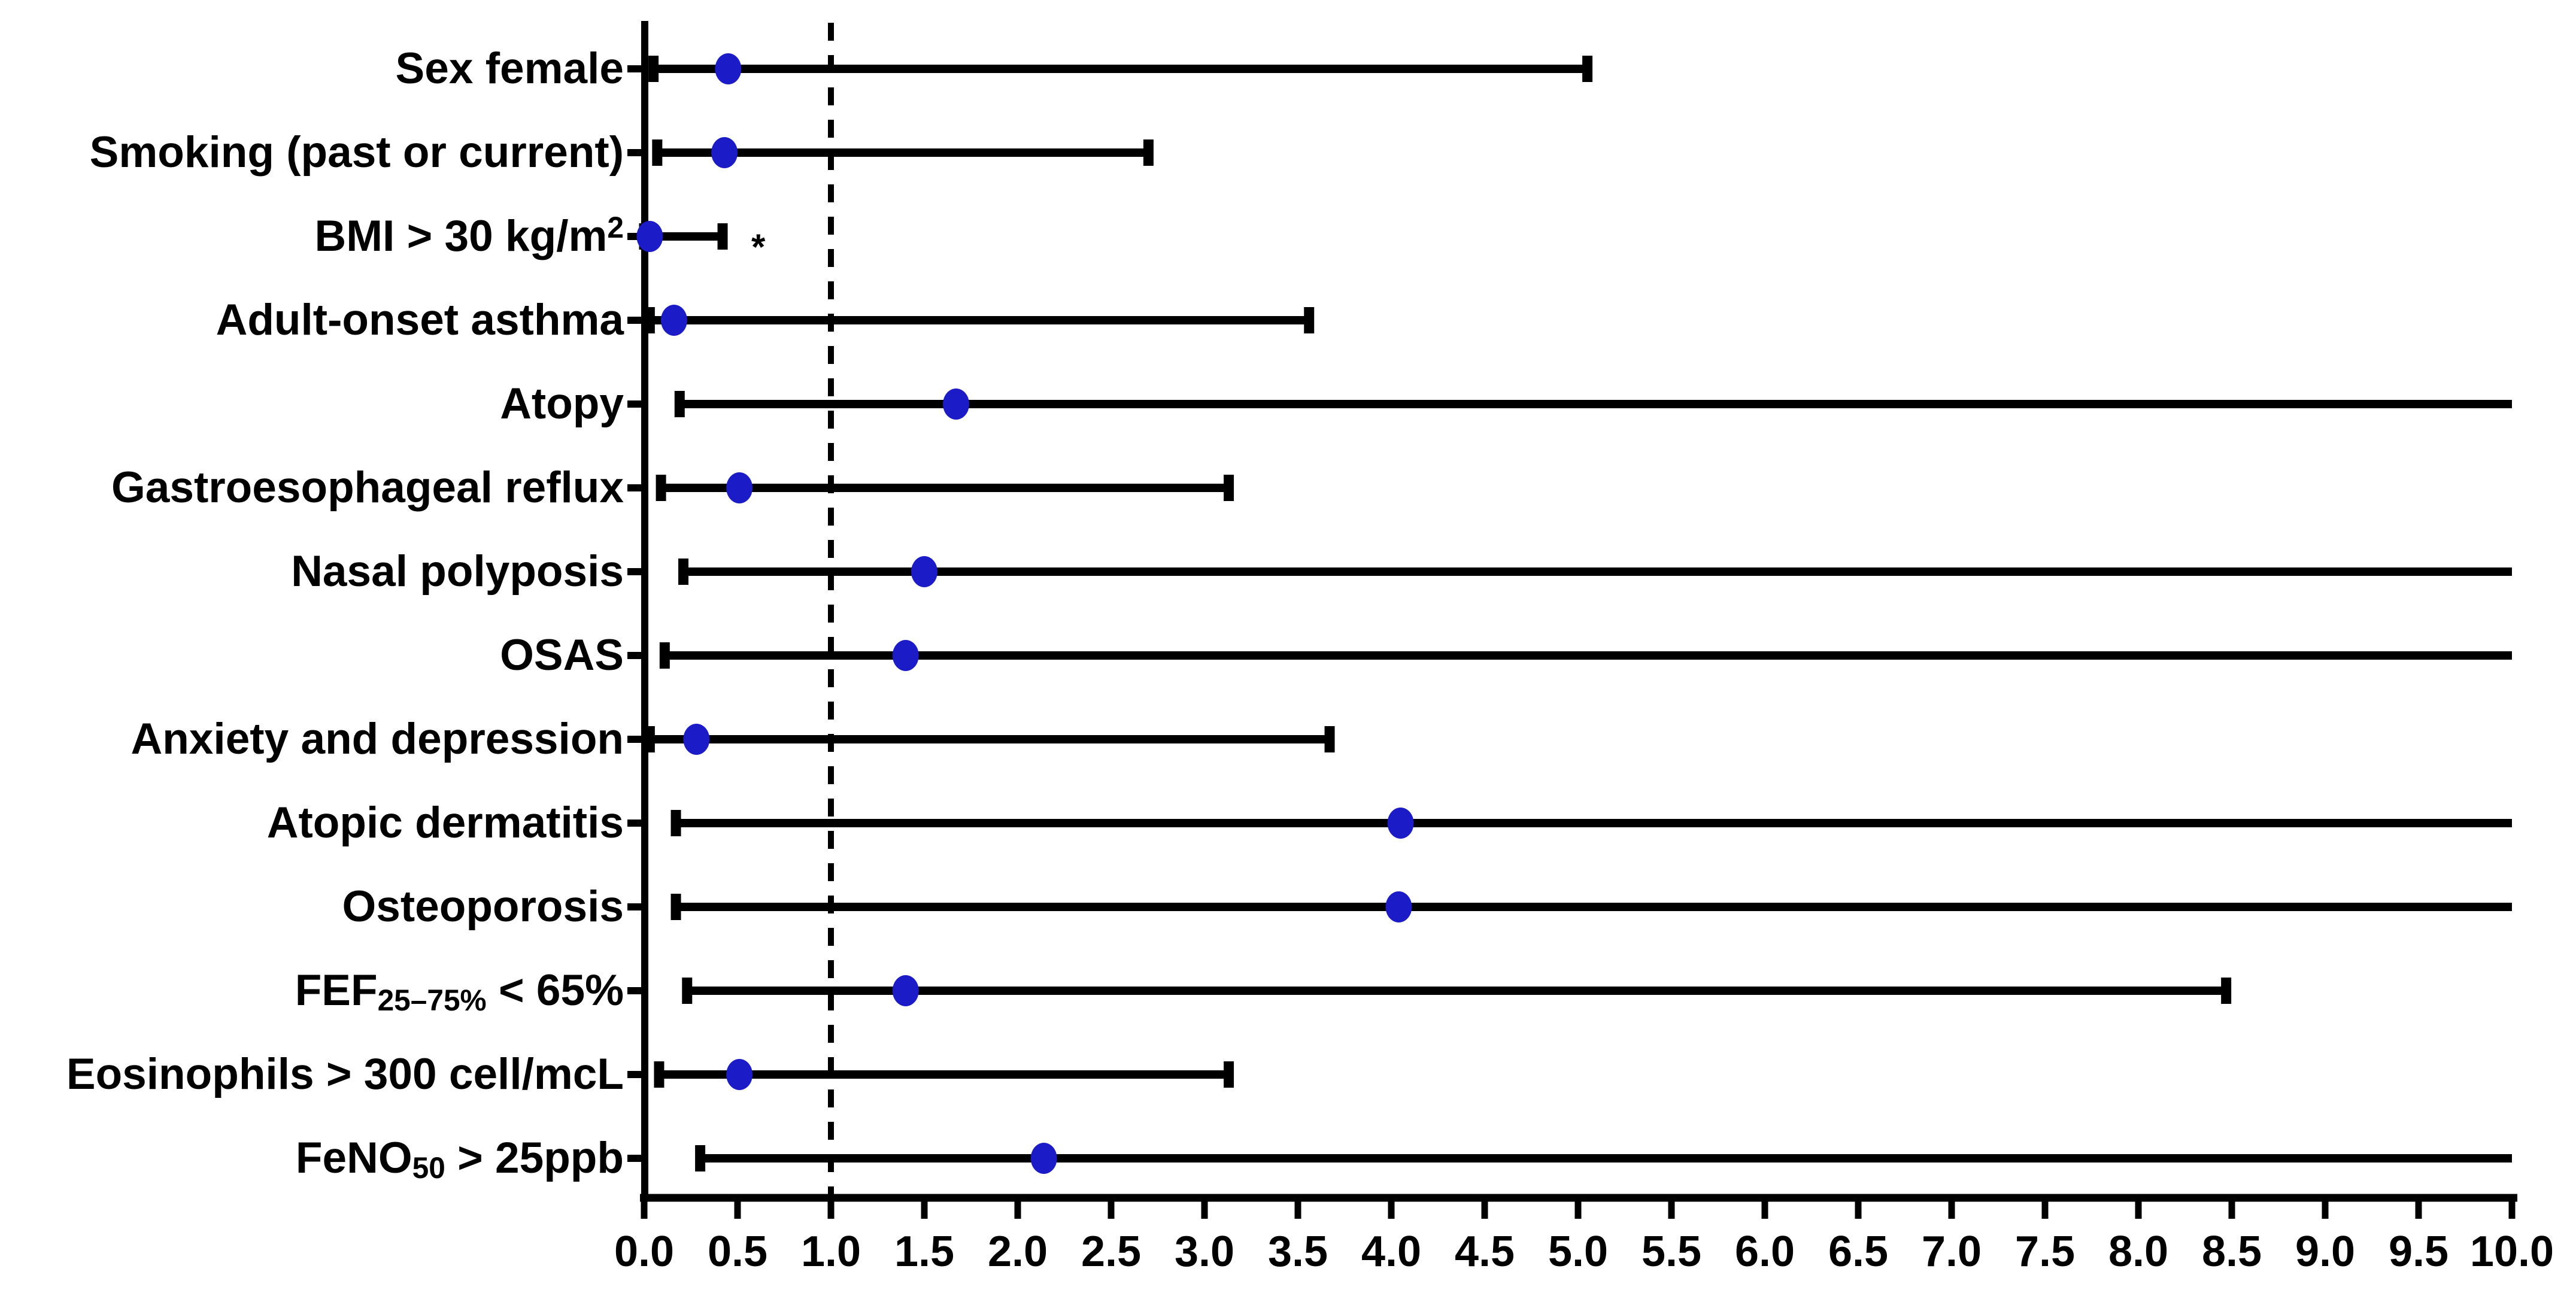 This screenshot has height=1296, width=2576. Describe the element at coordinates (1952, 1252) in the screenshot. I see `x-axis-tick-label: 7.0` at that location.